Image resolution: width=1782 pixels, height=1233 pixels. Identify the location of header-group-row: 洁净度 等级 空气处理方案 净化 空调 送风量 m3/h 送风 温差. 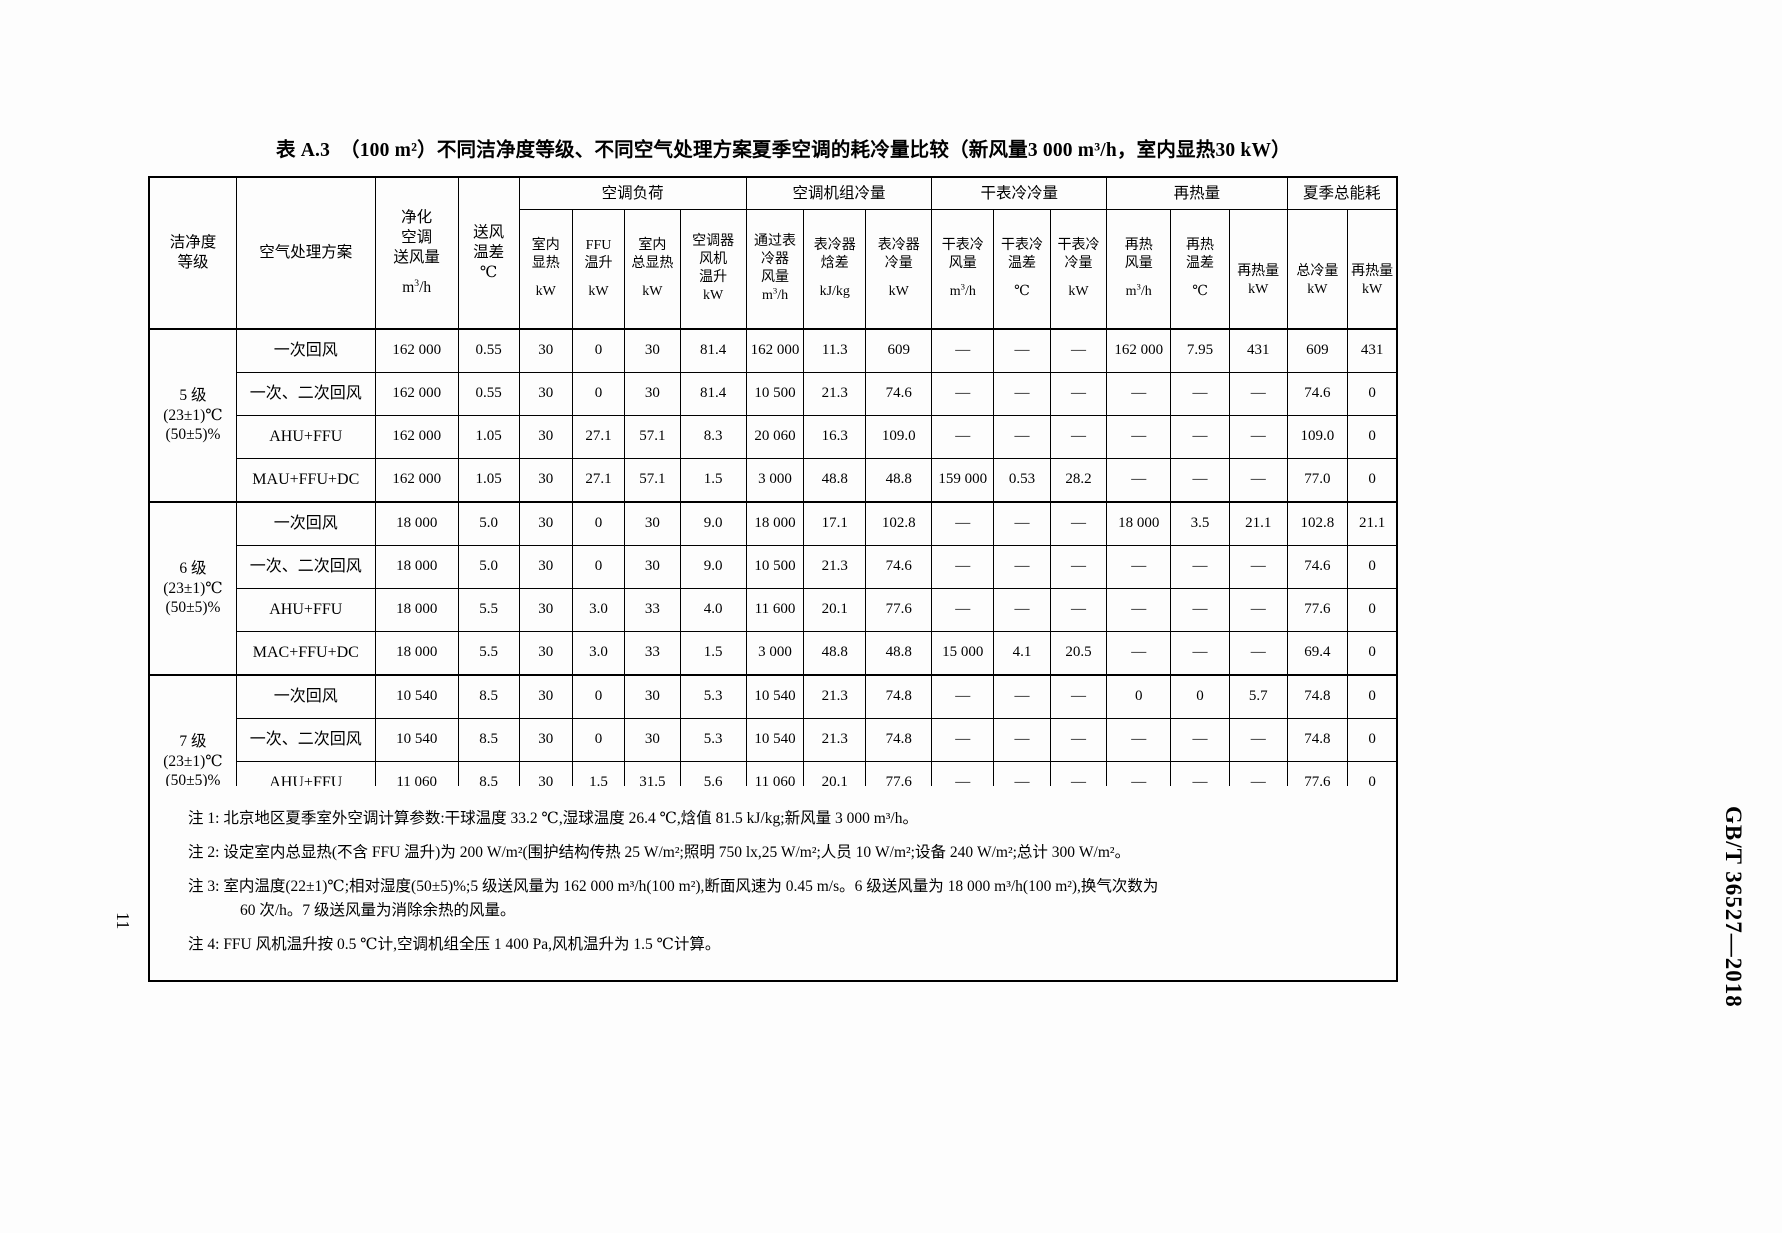
(772, 253).